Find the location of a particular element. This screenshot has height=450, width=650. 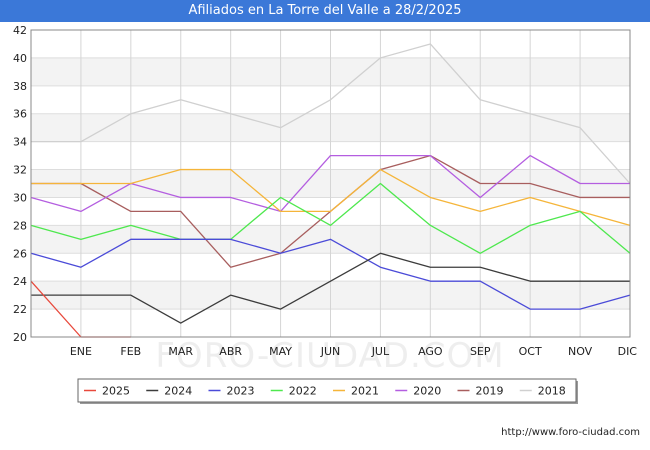

x-tick-label: SEP is located at coordinates (480, 351).